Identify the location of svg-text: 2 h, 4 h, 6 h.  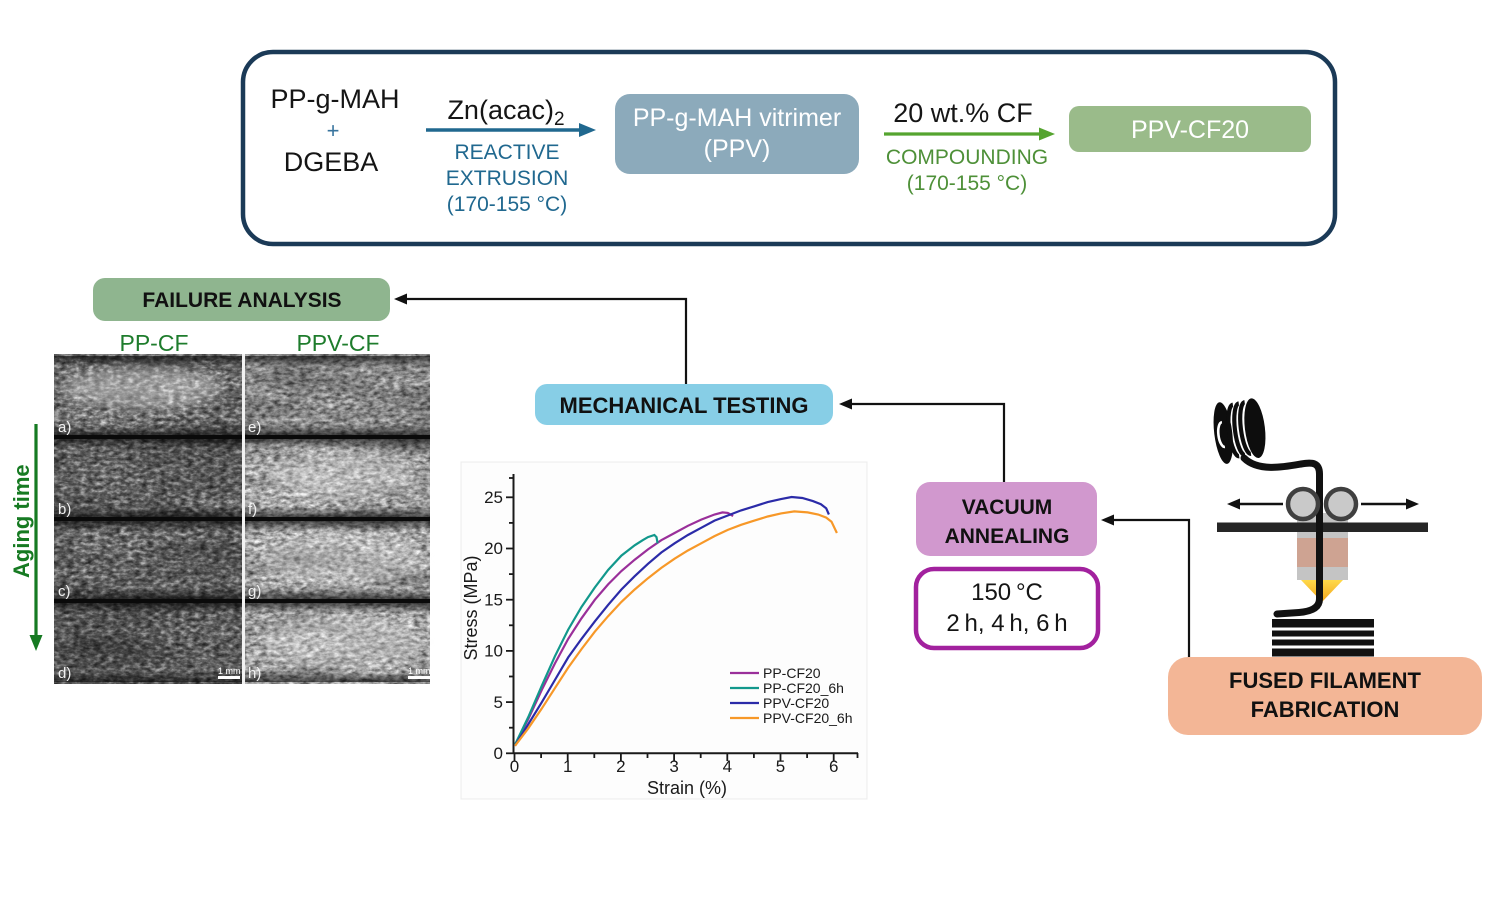
(1006, 623).